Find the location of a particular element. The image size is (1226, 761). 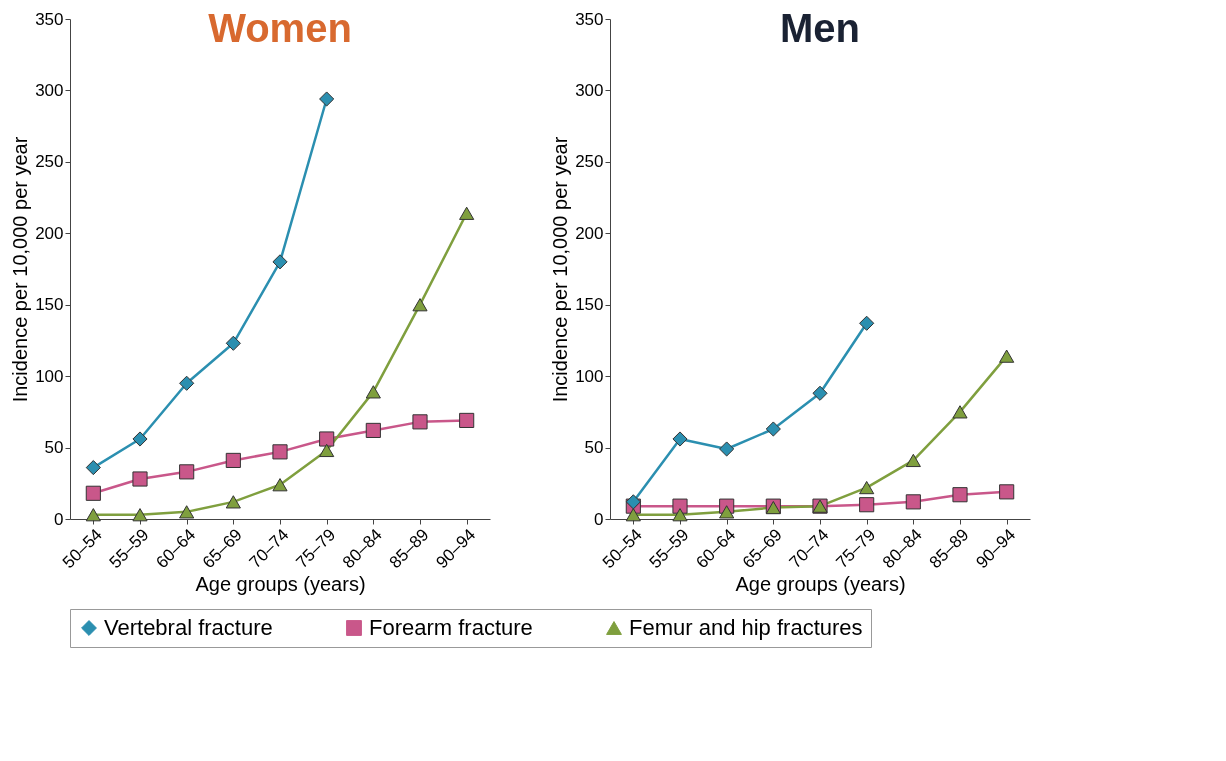

legend-label: Forearm fracture is located at coordinates (451, 627).